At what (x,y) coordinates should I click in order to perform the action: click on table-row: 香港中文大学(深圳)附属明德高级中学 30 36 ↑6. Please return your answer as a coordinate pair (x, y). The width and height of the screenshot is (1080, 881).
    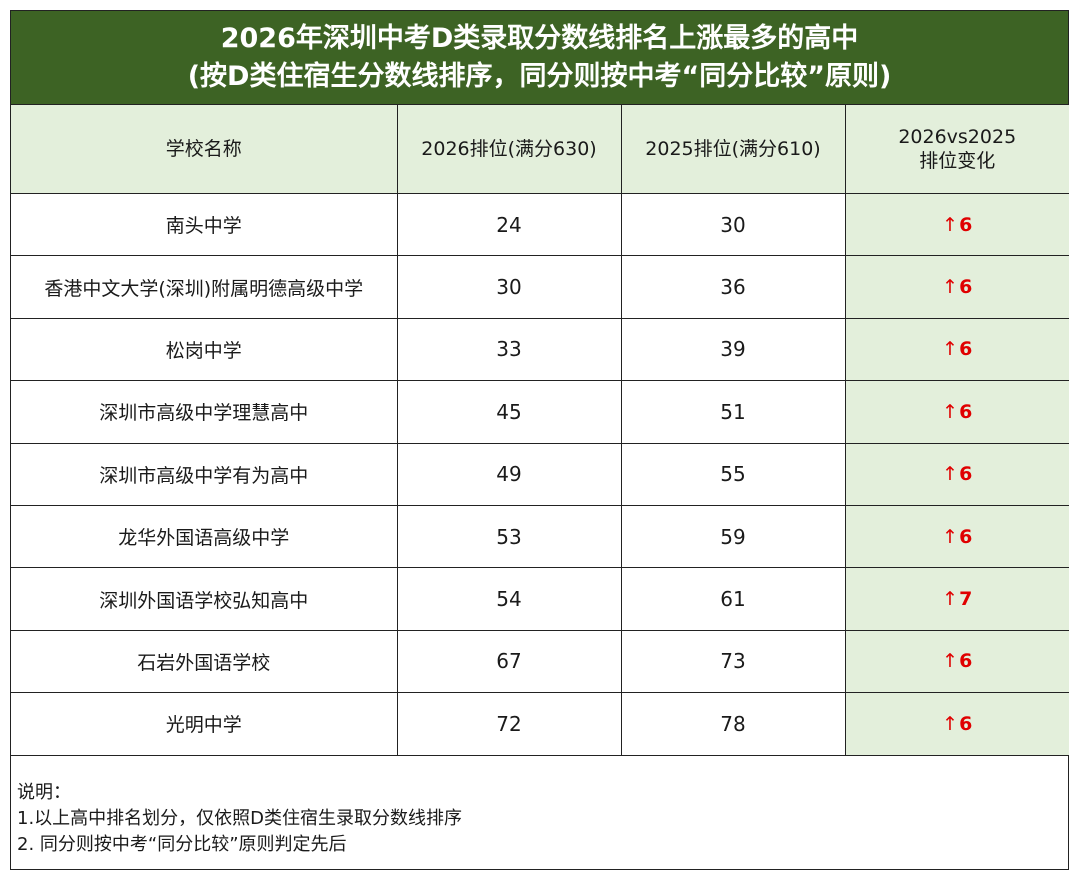
    Looking at the image, I should click on (540, 287).